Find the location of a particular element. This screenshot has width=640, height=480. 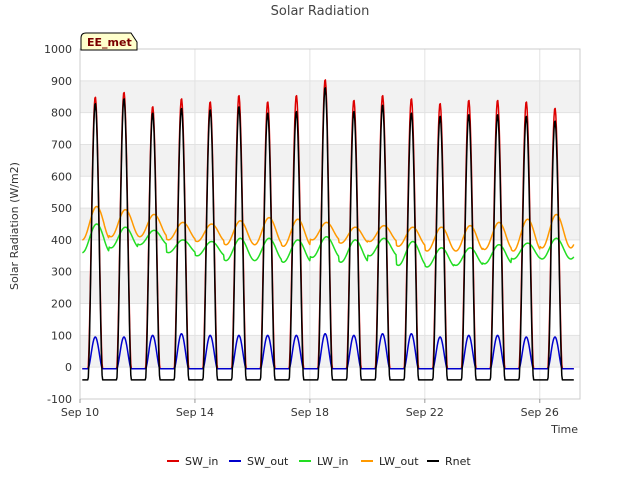

station-label-background is located at coordinates (109, 41).